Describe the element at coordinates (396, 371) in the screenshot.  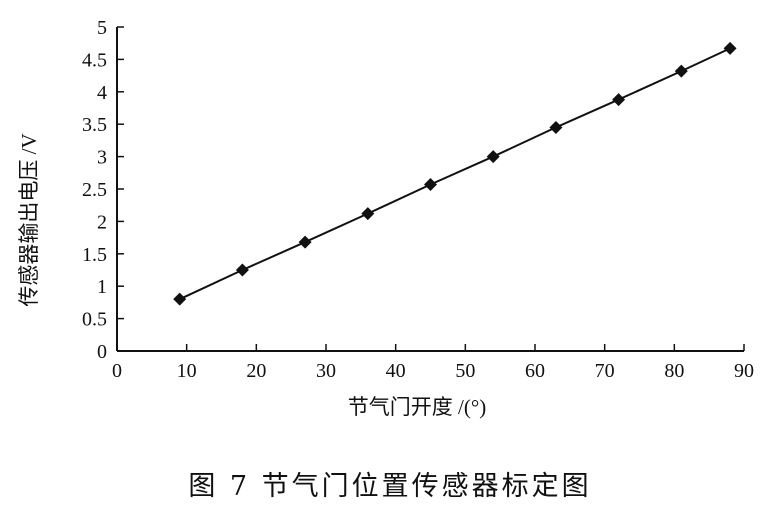
I see `x-tick-label: 40` at that location.